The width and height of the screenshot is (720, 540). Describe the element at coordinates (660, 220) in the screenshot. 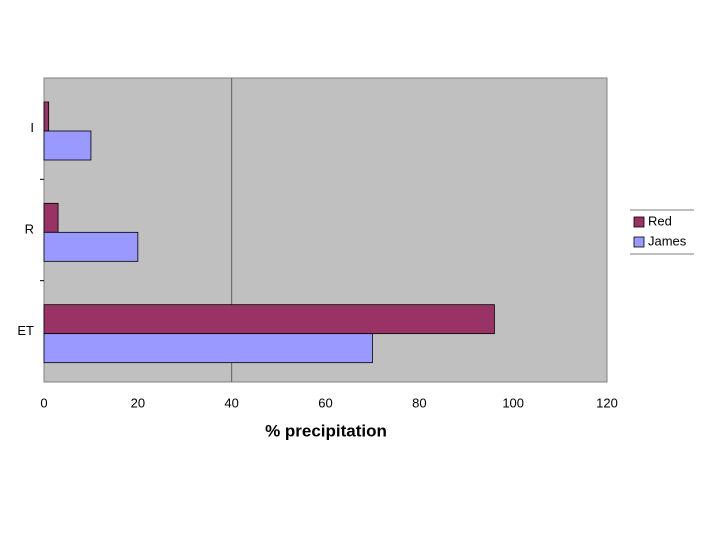

I see `legend-label: Red` at that location.